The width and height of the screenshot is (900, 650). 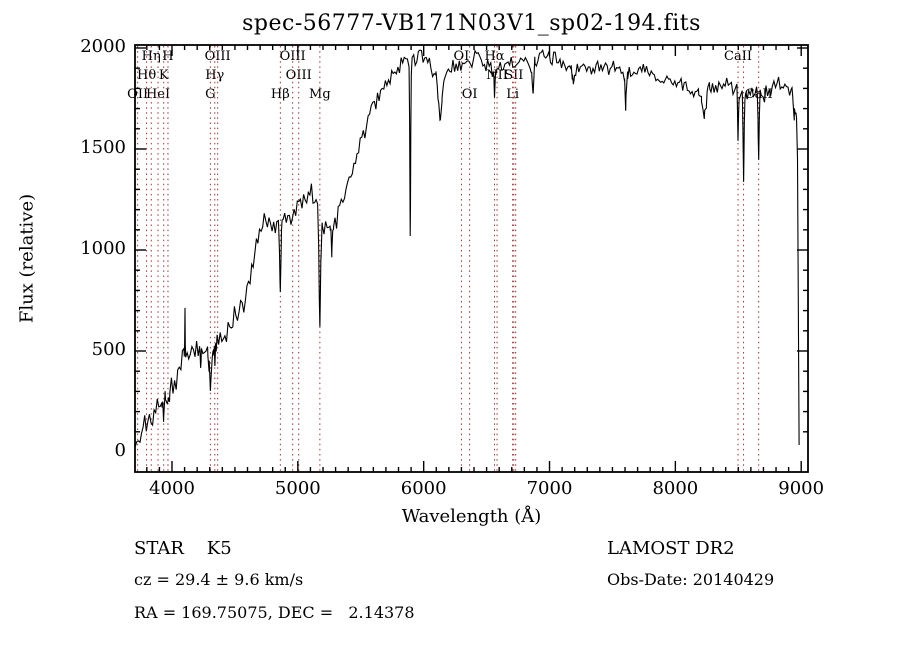 I want to click on survey-text: LAMOST DR2, so click(x=671, y=548).